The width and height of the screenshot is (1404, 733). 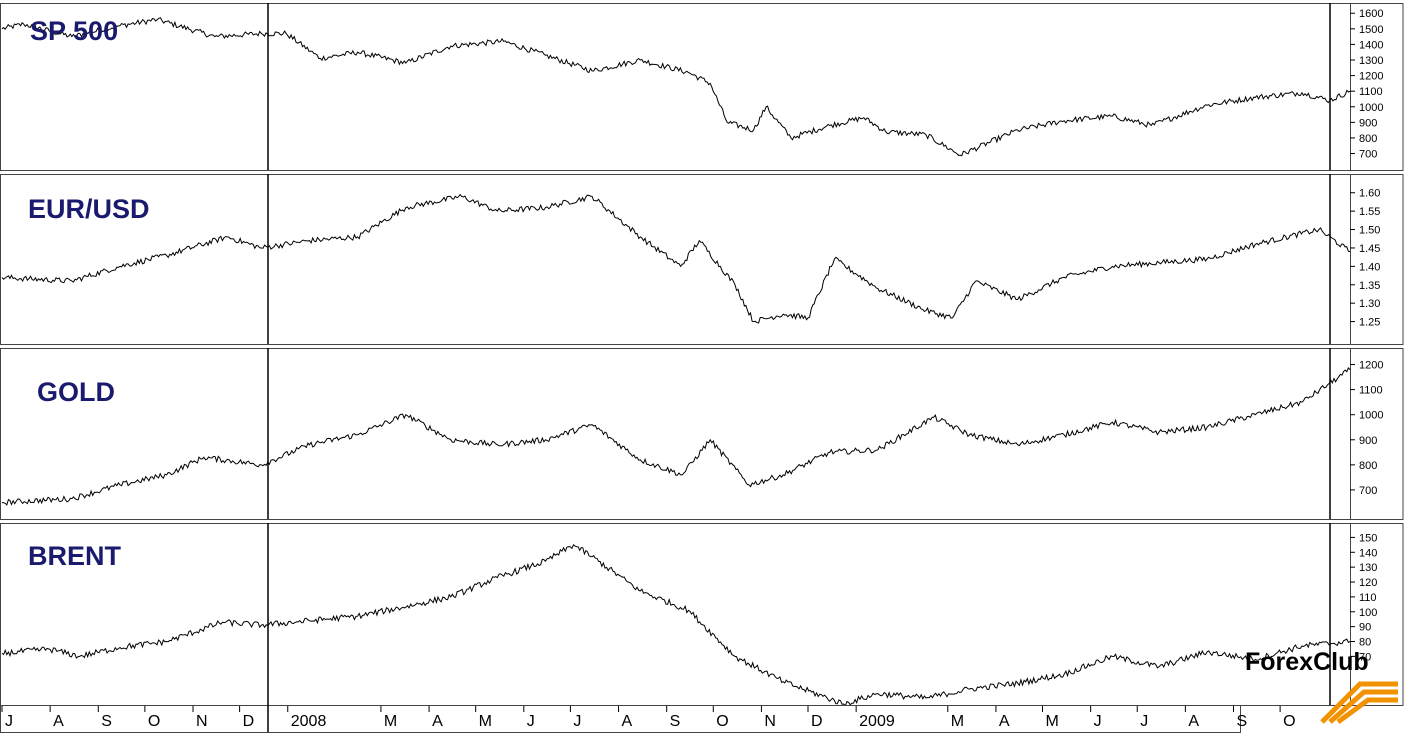 I want to click on panel-title: SP 500, so click(x=74, y=31).